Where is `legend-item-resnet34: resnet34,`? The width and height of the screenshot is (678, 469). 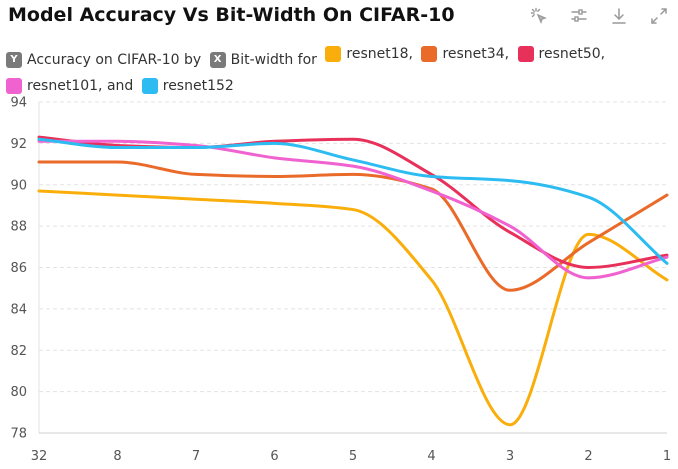
legend-item-resnet34: resnet34, is located at coordinates (465, 54).